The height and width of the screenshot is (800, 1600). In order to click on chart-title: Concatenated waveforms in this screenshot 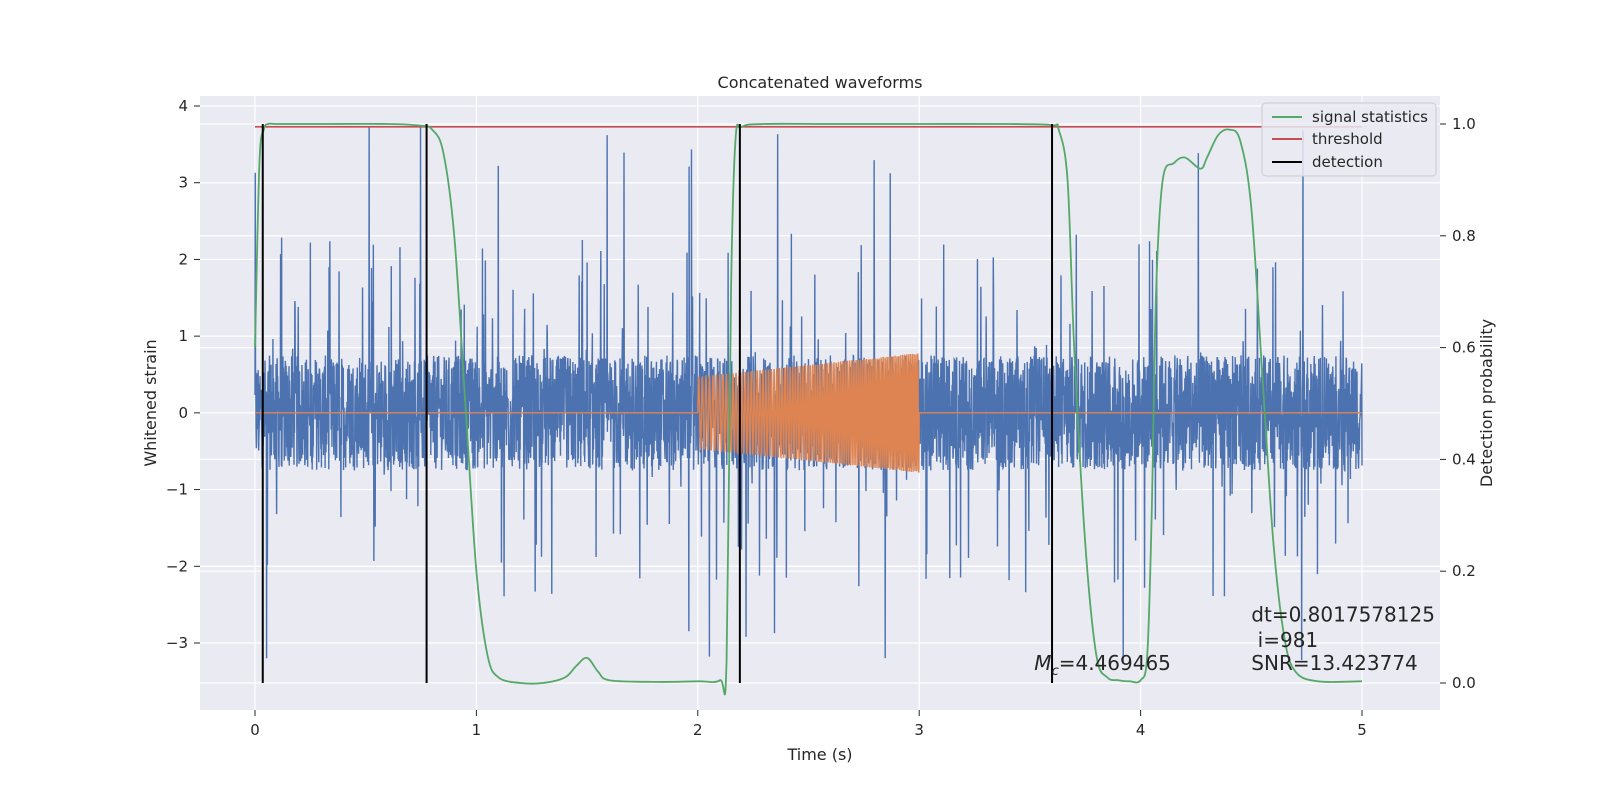, I will do `click(820, 82)`.